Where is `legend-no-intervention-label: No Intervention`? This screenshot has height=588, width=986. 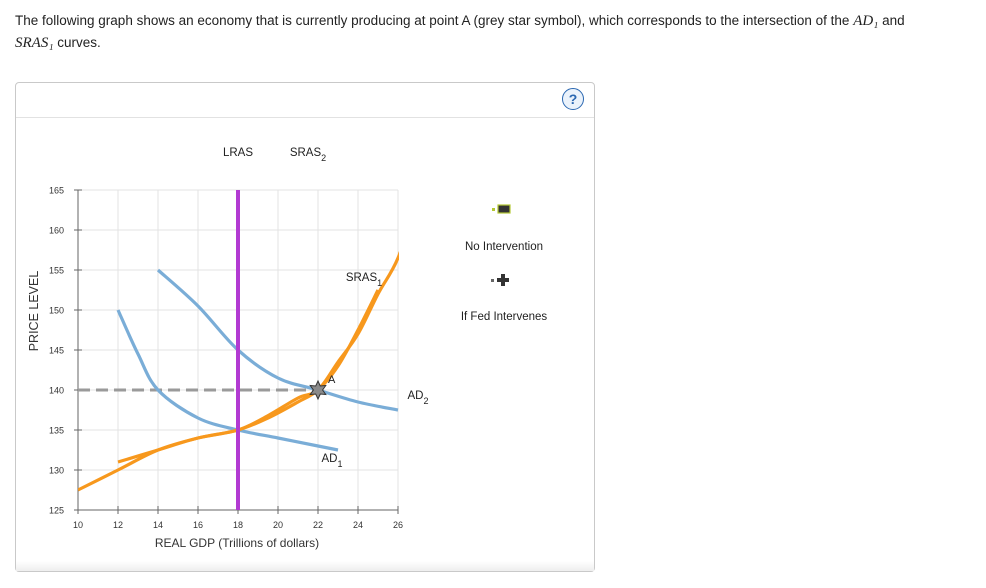
legend-no-intervention-label: No Intervention is located at coordinates (504, 247).